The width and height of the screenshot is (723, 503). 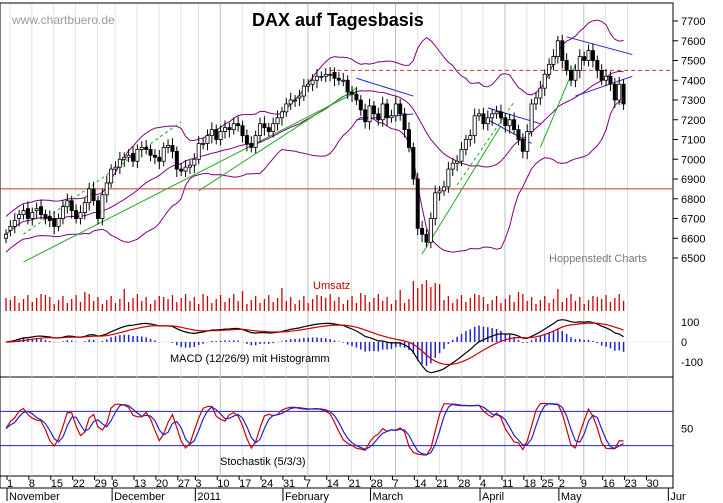 I want to click on date-tick-label: 10, so click(x=223, y=484).